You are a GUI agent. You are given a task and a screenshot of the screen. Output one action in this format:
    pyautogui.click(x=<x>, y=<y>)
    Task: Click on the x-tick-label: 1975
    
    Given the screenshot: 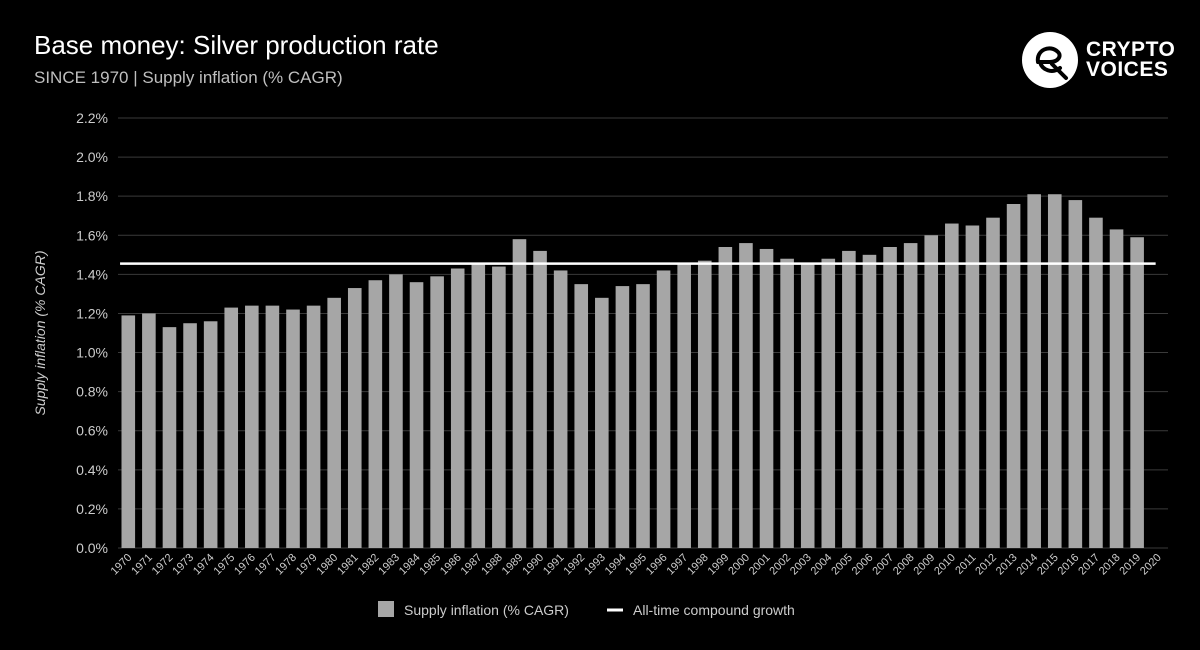 What is the action you would take?
    pyautogui.click(x=225, y=565)
    